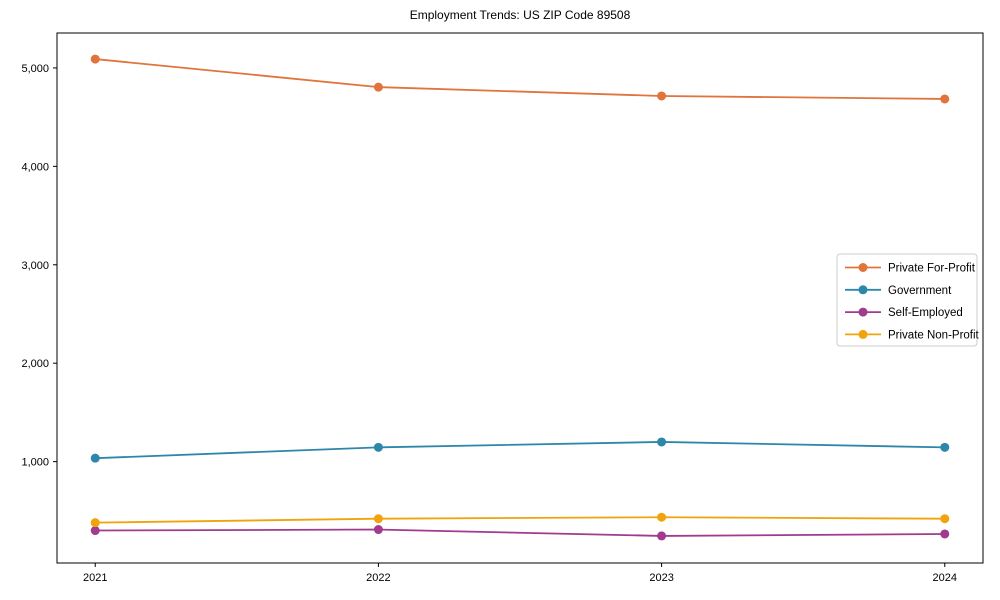 Image resolution: width=1000 pixels, height=600 pixels. Describe the element at coordinates (920, 291) in the screenshot. I see `legend-item-label: Government` at that location.